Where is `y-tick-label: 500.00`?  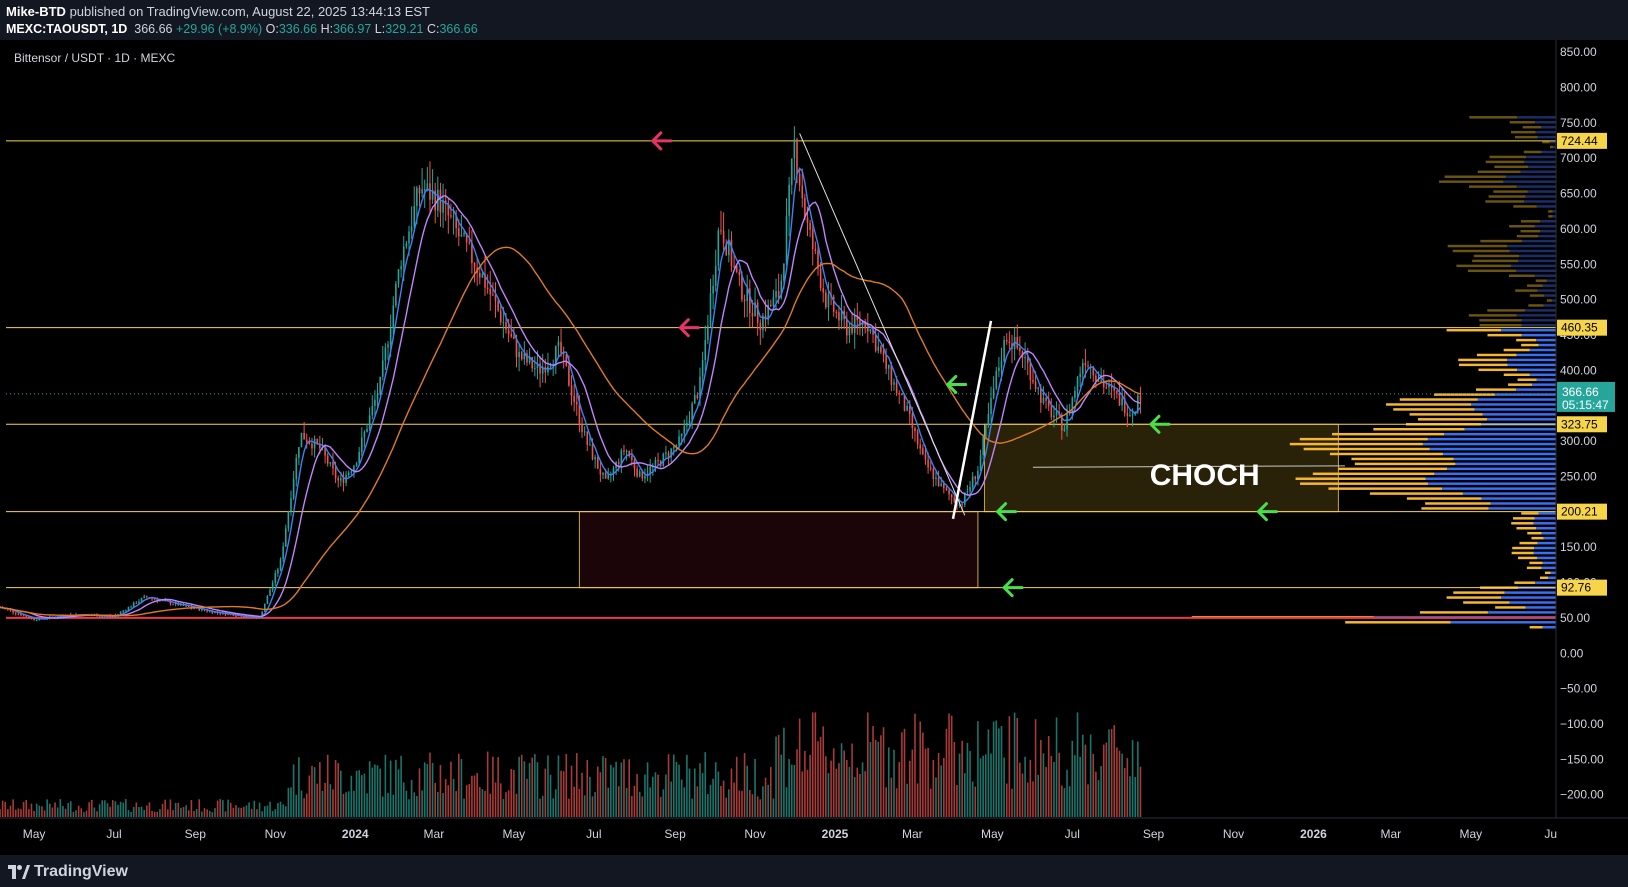 y-tick-label: 500.00 is located at coordinates (1578, 300).